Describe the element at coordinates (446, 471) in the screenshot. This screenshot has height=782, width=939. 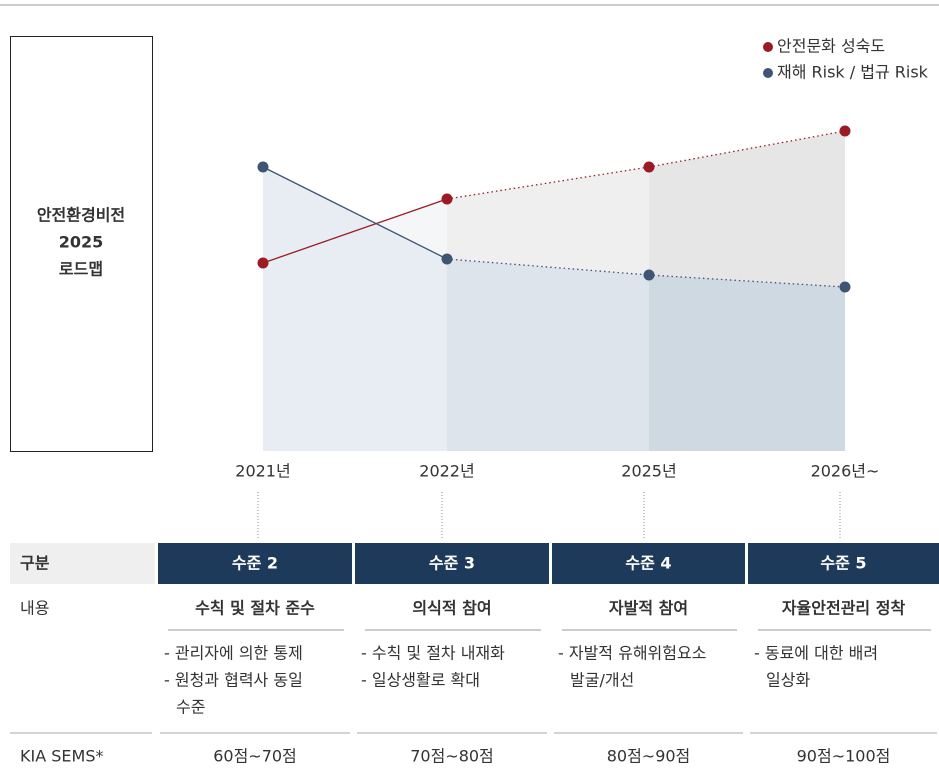
I see `x-tick-label: 2022년` at that location.